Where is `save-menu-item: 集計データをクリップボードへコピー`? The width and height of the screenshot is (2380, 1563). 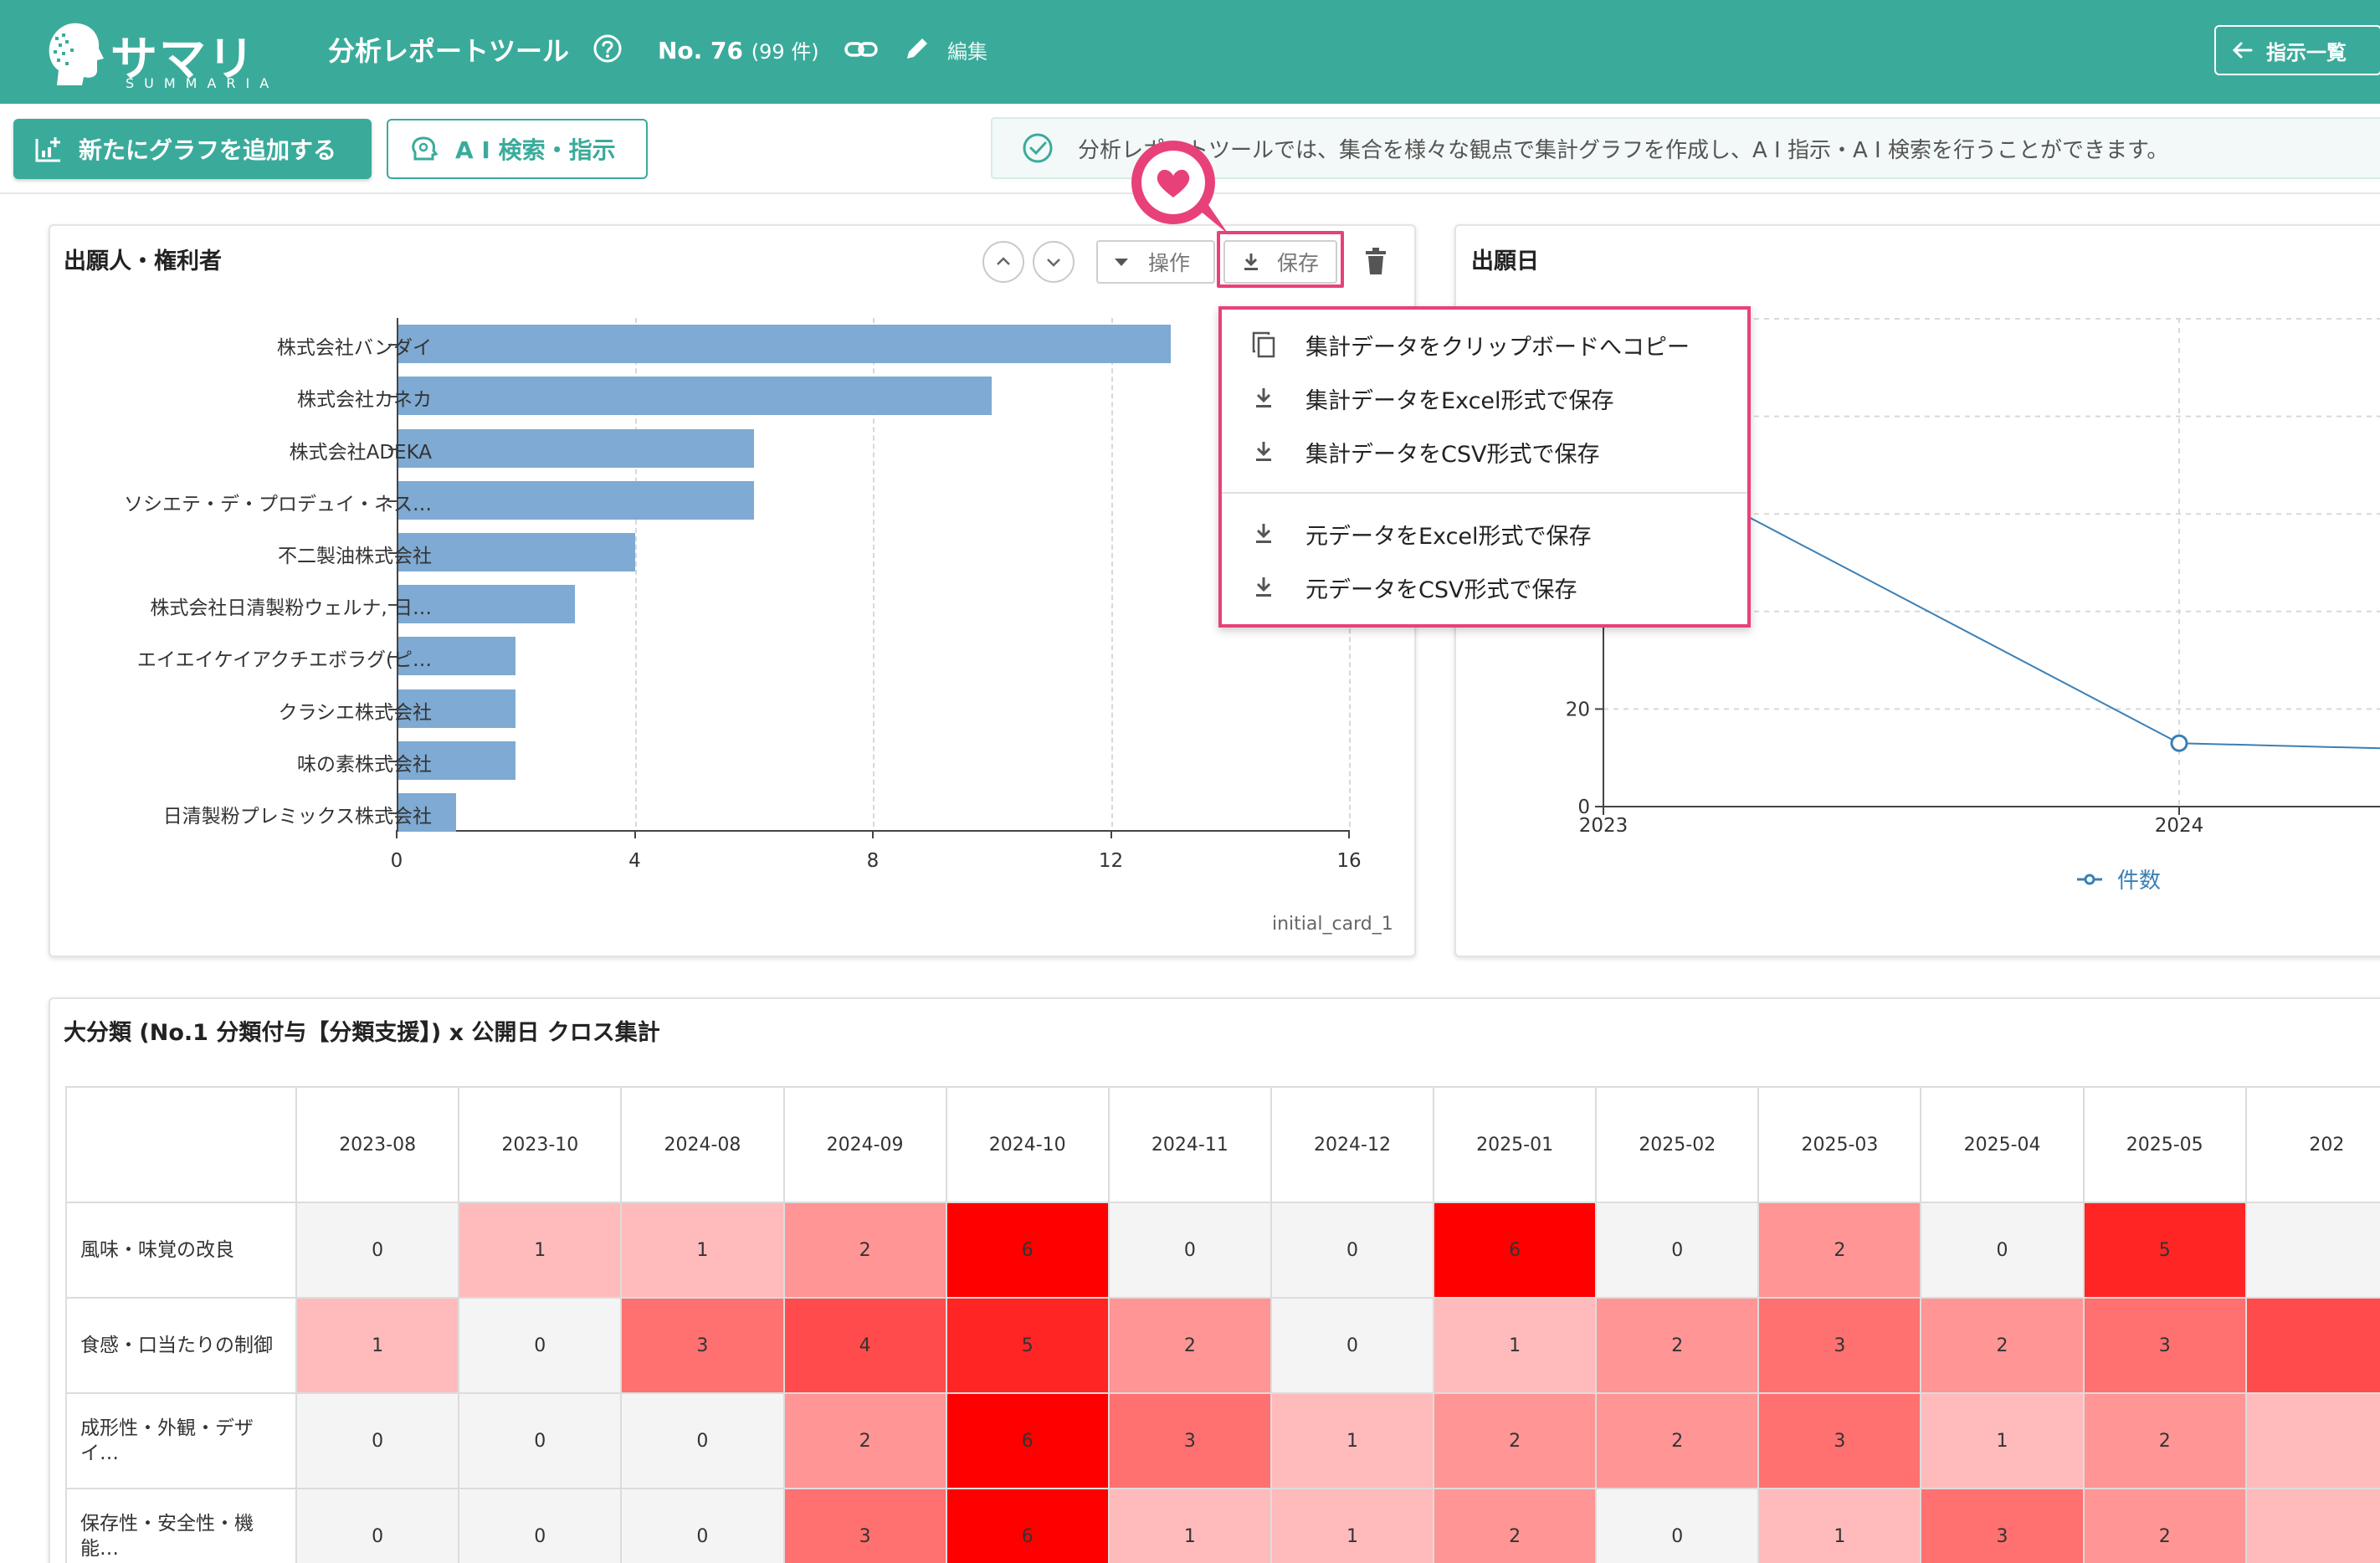 save-menu-item: 集計データをクリップボードへコピー is located at coordinates (1470, 344).